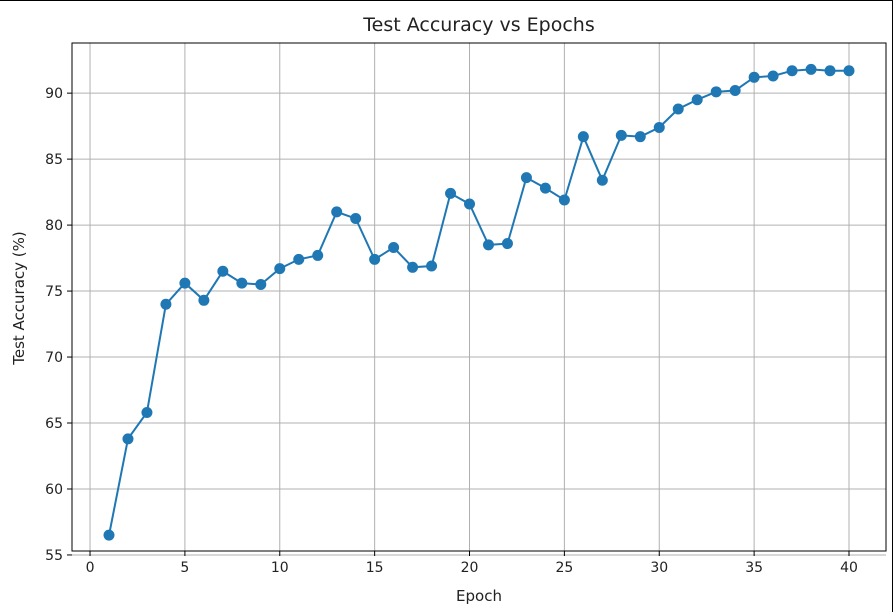  Describe the element at coordinates (19, 298) in the screenshot. I see `y-axis-title: Test Accuracy (%)` at that location.